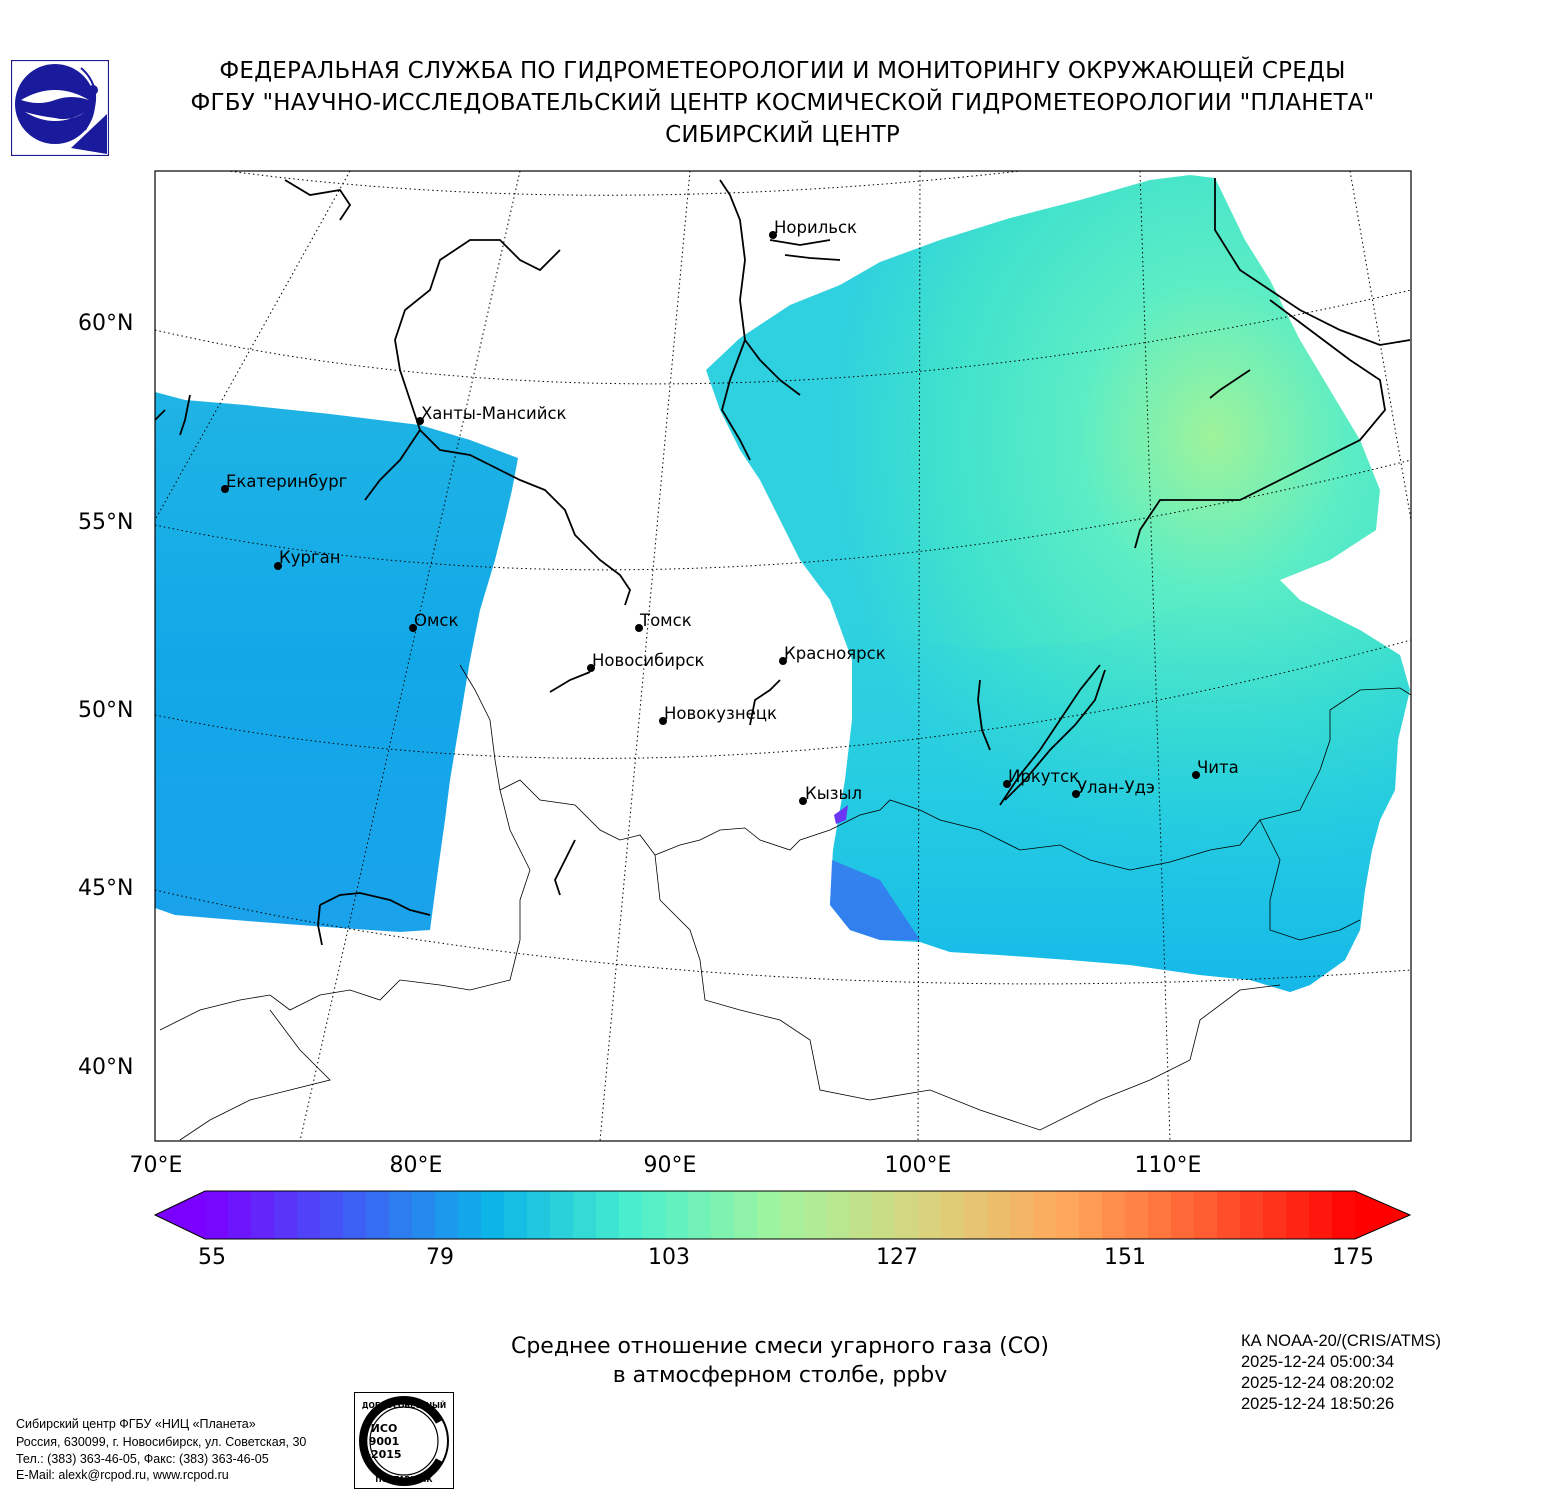 This screenshot has width=1550, height=1500. What do you see at coordinates (1125, 1257) in the screenshot?
I see `colorbar-tick: 151` at bounding box center [1125, 1257].